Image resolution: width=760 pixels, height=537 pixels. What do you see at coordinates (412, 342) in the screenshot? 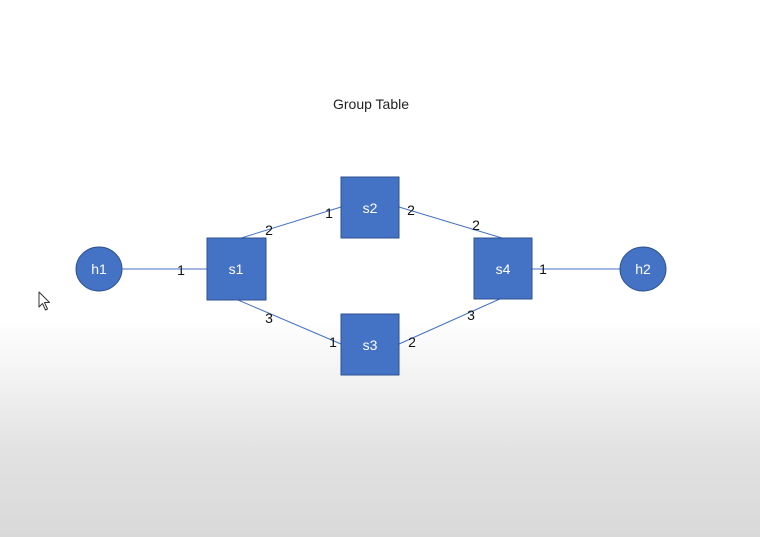
I see `port-label-s3-s4: 2` at bounding box center [412, 342].